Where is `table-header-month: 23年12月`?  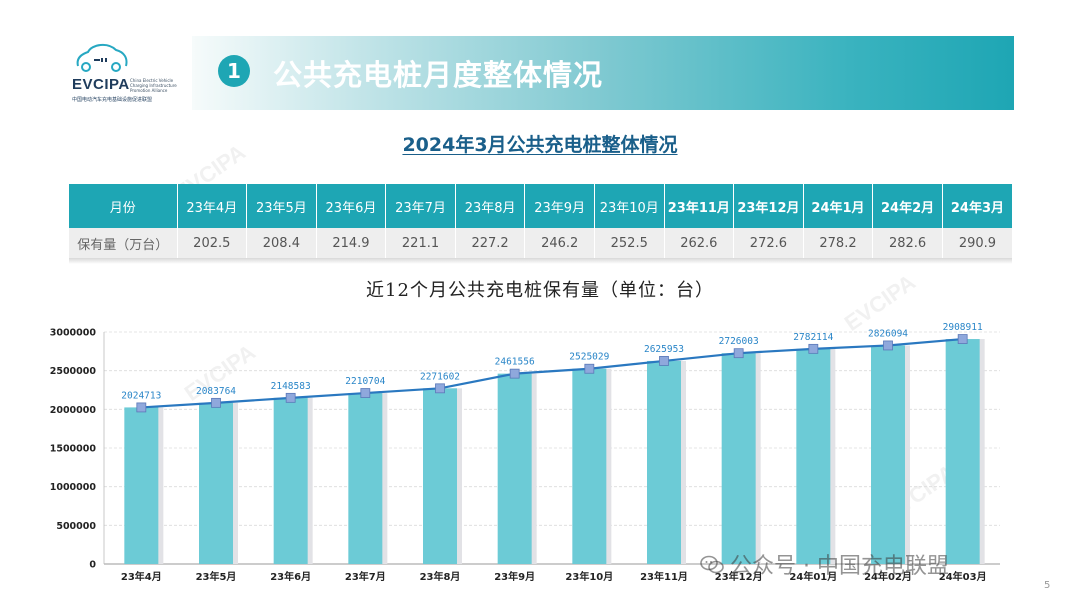
table-header-month: 23年12月 is located at coordinates (768, 206).